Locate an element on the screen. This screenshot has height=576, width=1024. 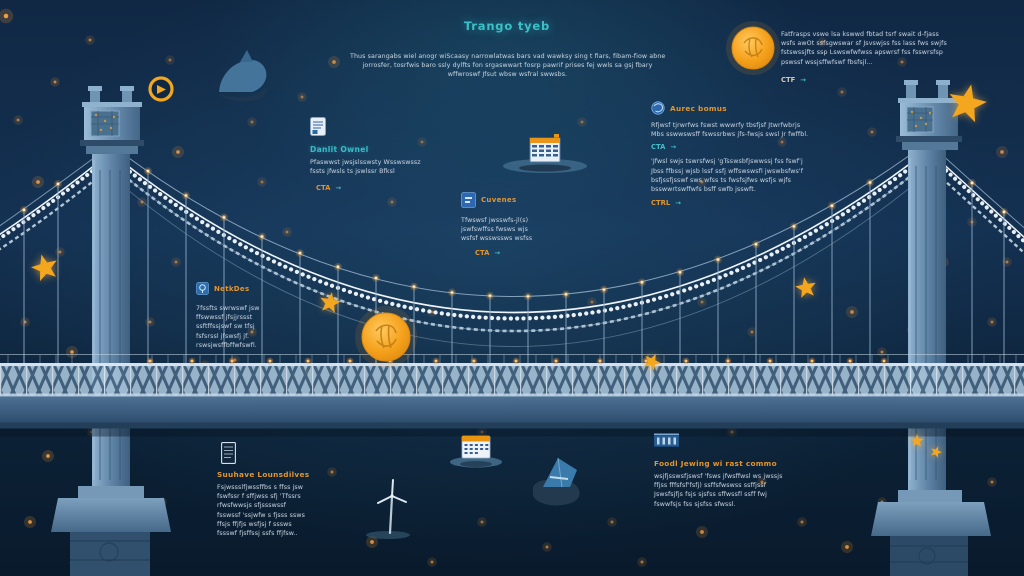
panel-heading: Foodl Jewing wi rast commo is located at coordinates (715, 463).